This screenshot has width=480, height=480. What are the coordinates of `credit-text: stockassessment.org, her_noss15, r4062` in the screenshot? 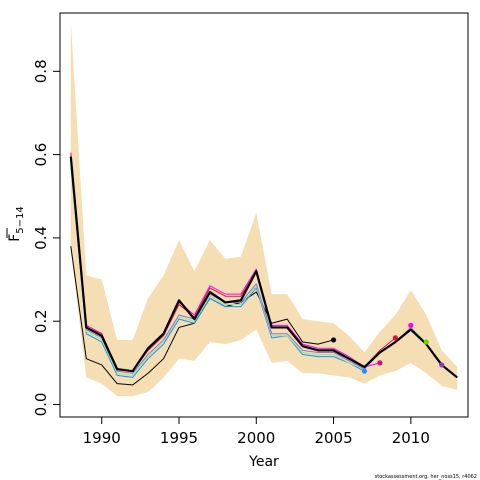 It's located at (426, 477).